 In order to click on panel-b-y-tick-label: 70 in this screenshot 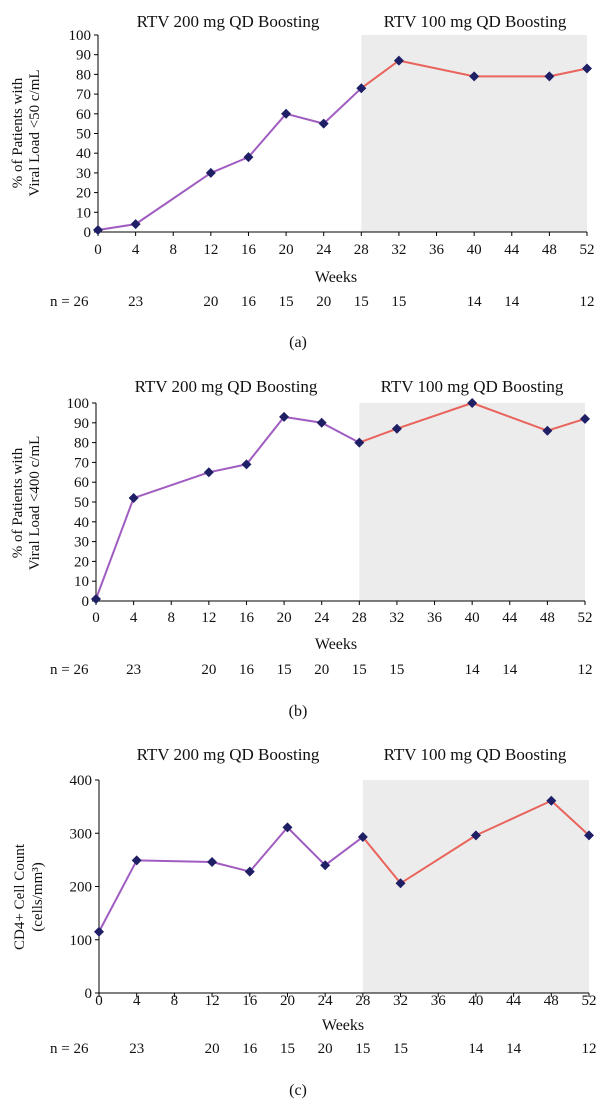, I will do `click(81, 463)`.